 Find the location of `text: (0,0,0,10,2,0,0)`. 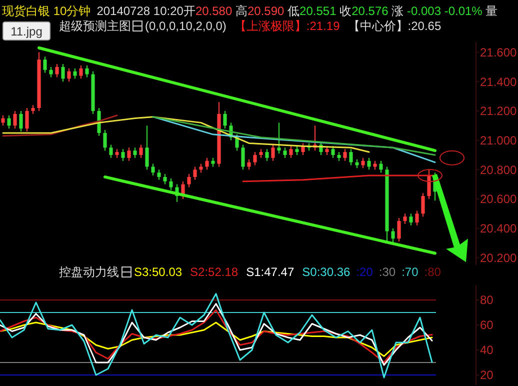

text: (0,0,0,10,2,0,0) is located at coordinates (185, 26).